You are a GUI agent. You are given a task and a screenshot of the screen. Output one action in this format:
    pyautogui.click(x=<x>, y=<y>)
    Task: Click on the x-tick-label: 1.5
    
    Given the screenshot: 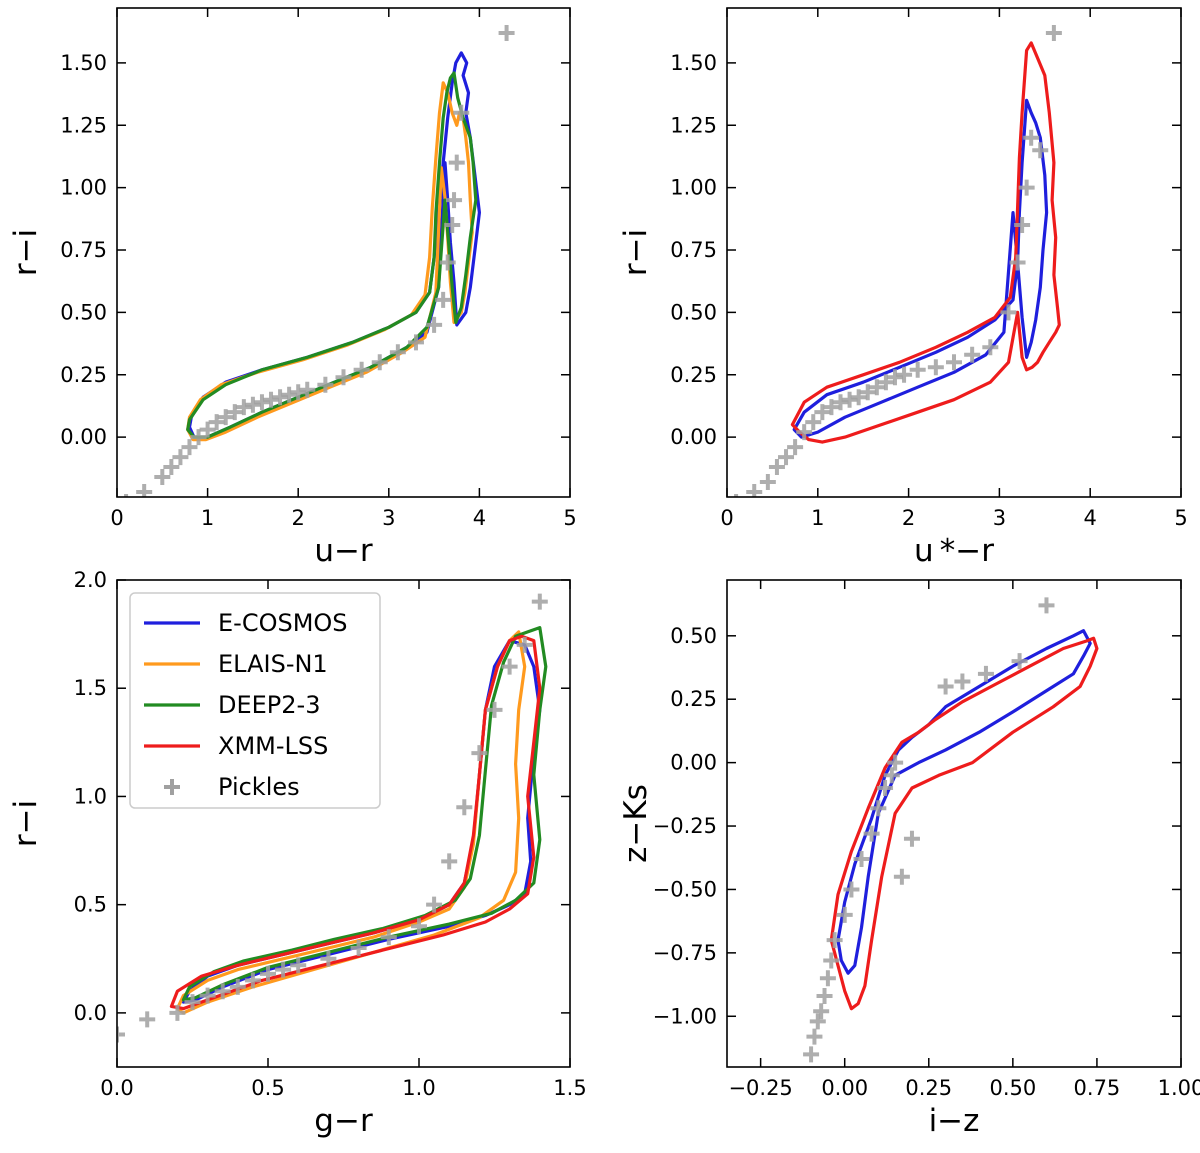 What is the action you would take?
    pyautogui.click(x=569, y=1088)
    